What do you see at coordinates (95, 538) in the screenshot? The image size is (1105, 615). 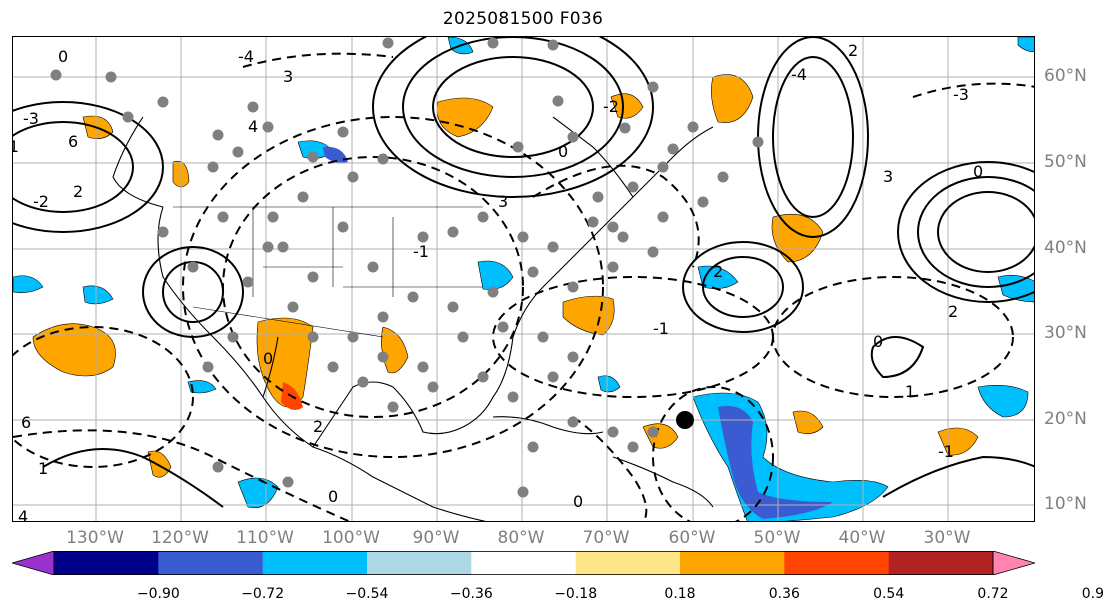 I see `lon-label-130w: 130°W` at bounding box center [95, 538].